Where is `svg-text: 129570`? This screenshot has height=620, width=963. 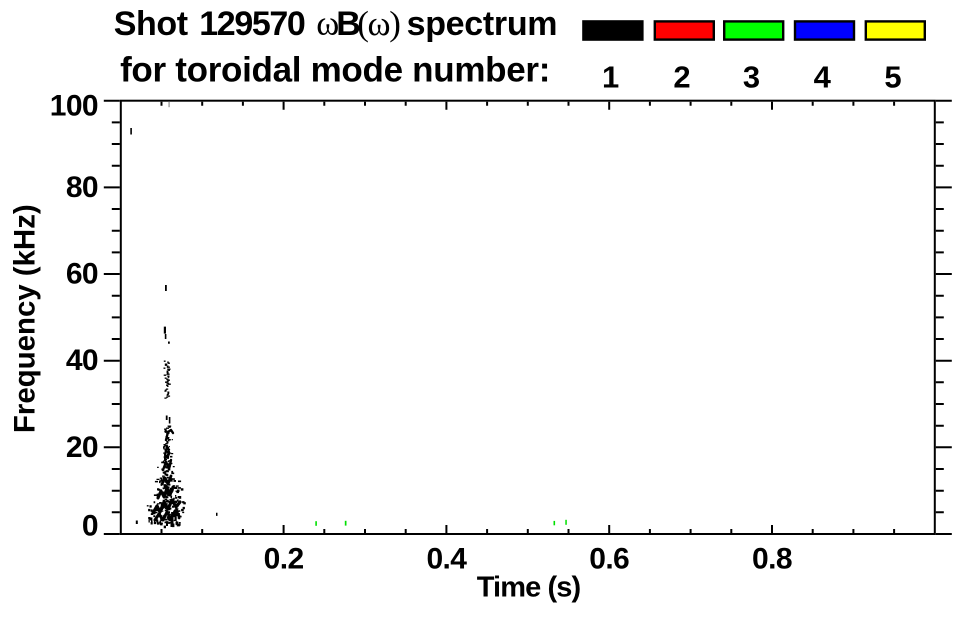 svg-text: 129570 is located at coordinates (252, 24).